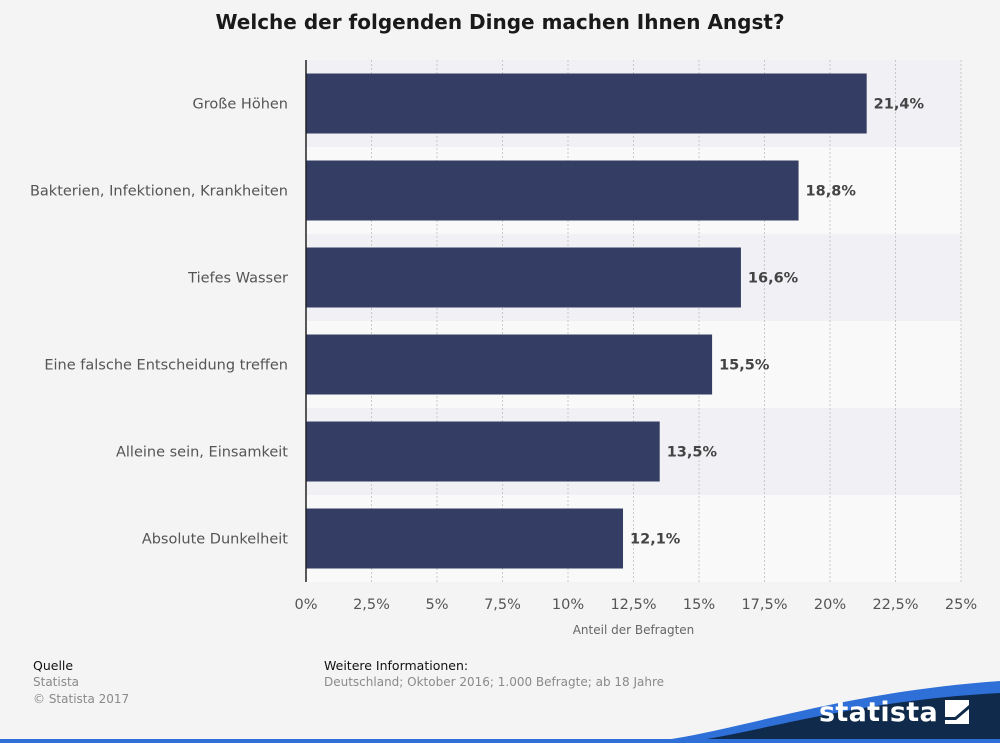 The width and height of the screenshot is (1000, 743). What do you see at coordinates (957, 712) in the screenshot?
I see `statista-flag-icon` at bounding box center [957, 712].